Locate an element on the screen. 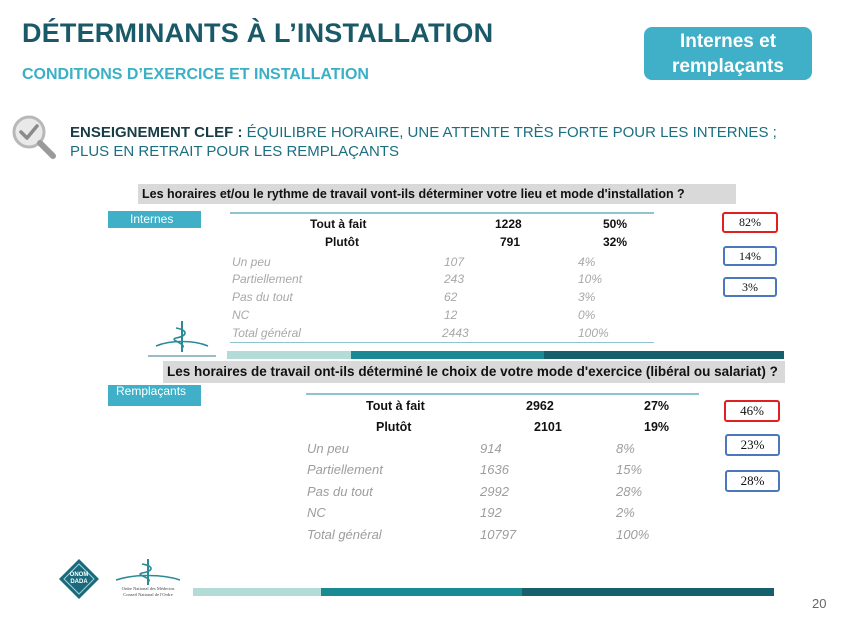  org-name-line2: Conseil National de l'Ordre is located at coordinates (148, 594).